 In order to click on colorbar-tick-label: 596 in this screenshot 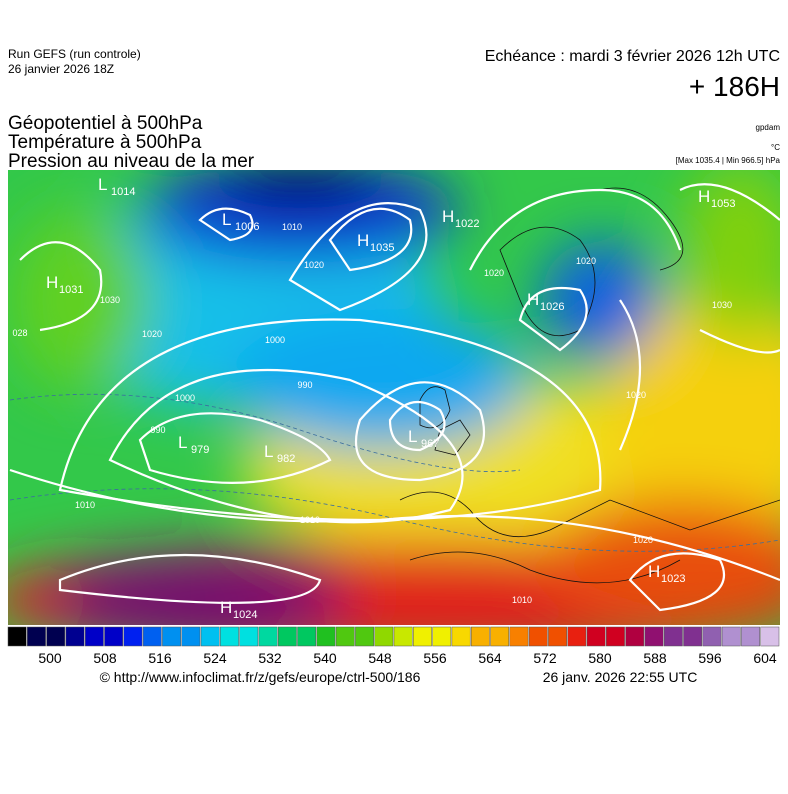, I will do `click(710, 658)`.